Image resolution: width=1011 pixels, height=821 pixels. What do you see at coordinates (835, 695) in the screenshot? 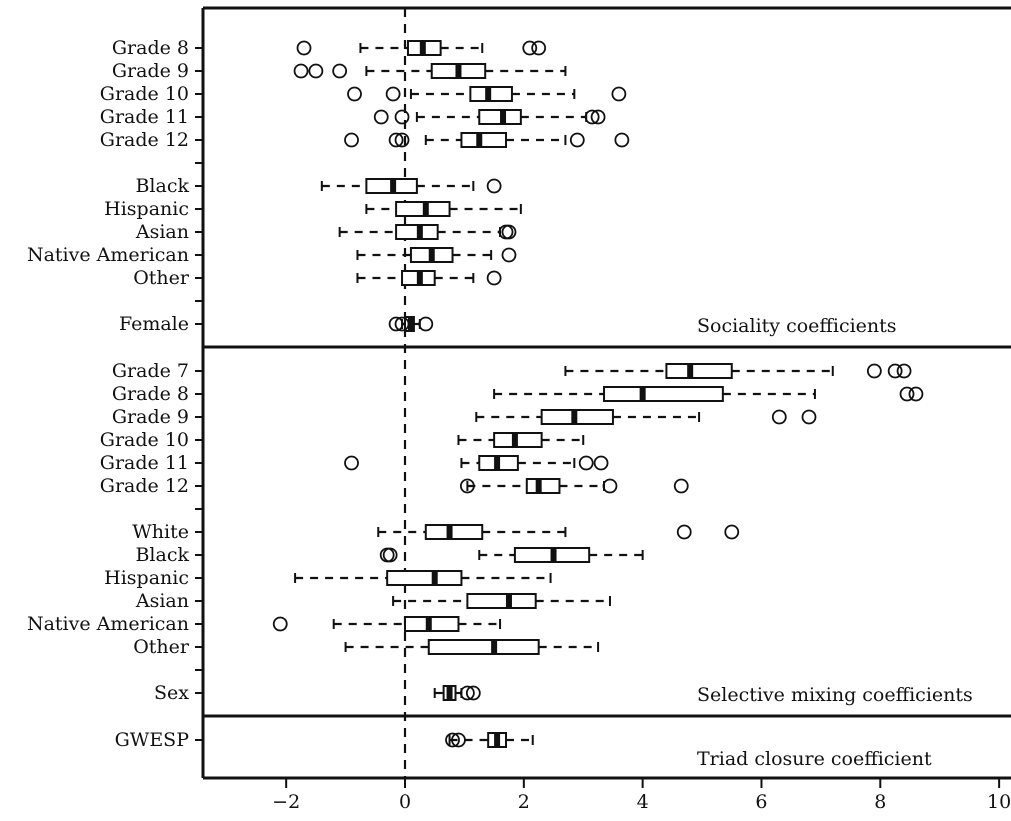
I see `panel-title: Selective mixing coefficients` at bounding box center [835, 695].